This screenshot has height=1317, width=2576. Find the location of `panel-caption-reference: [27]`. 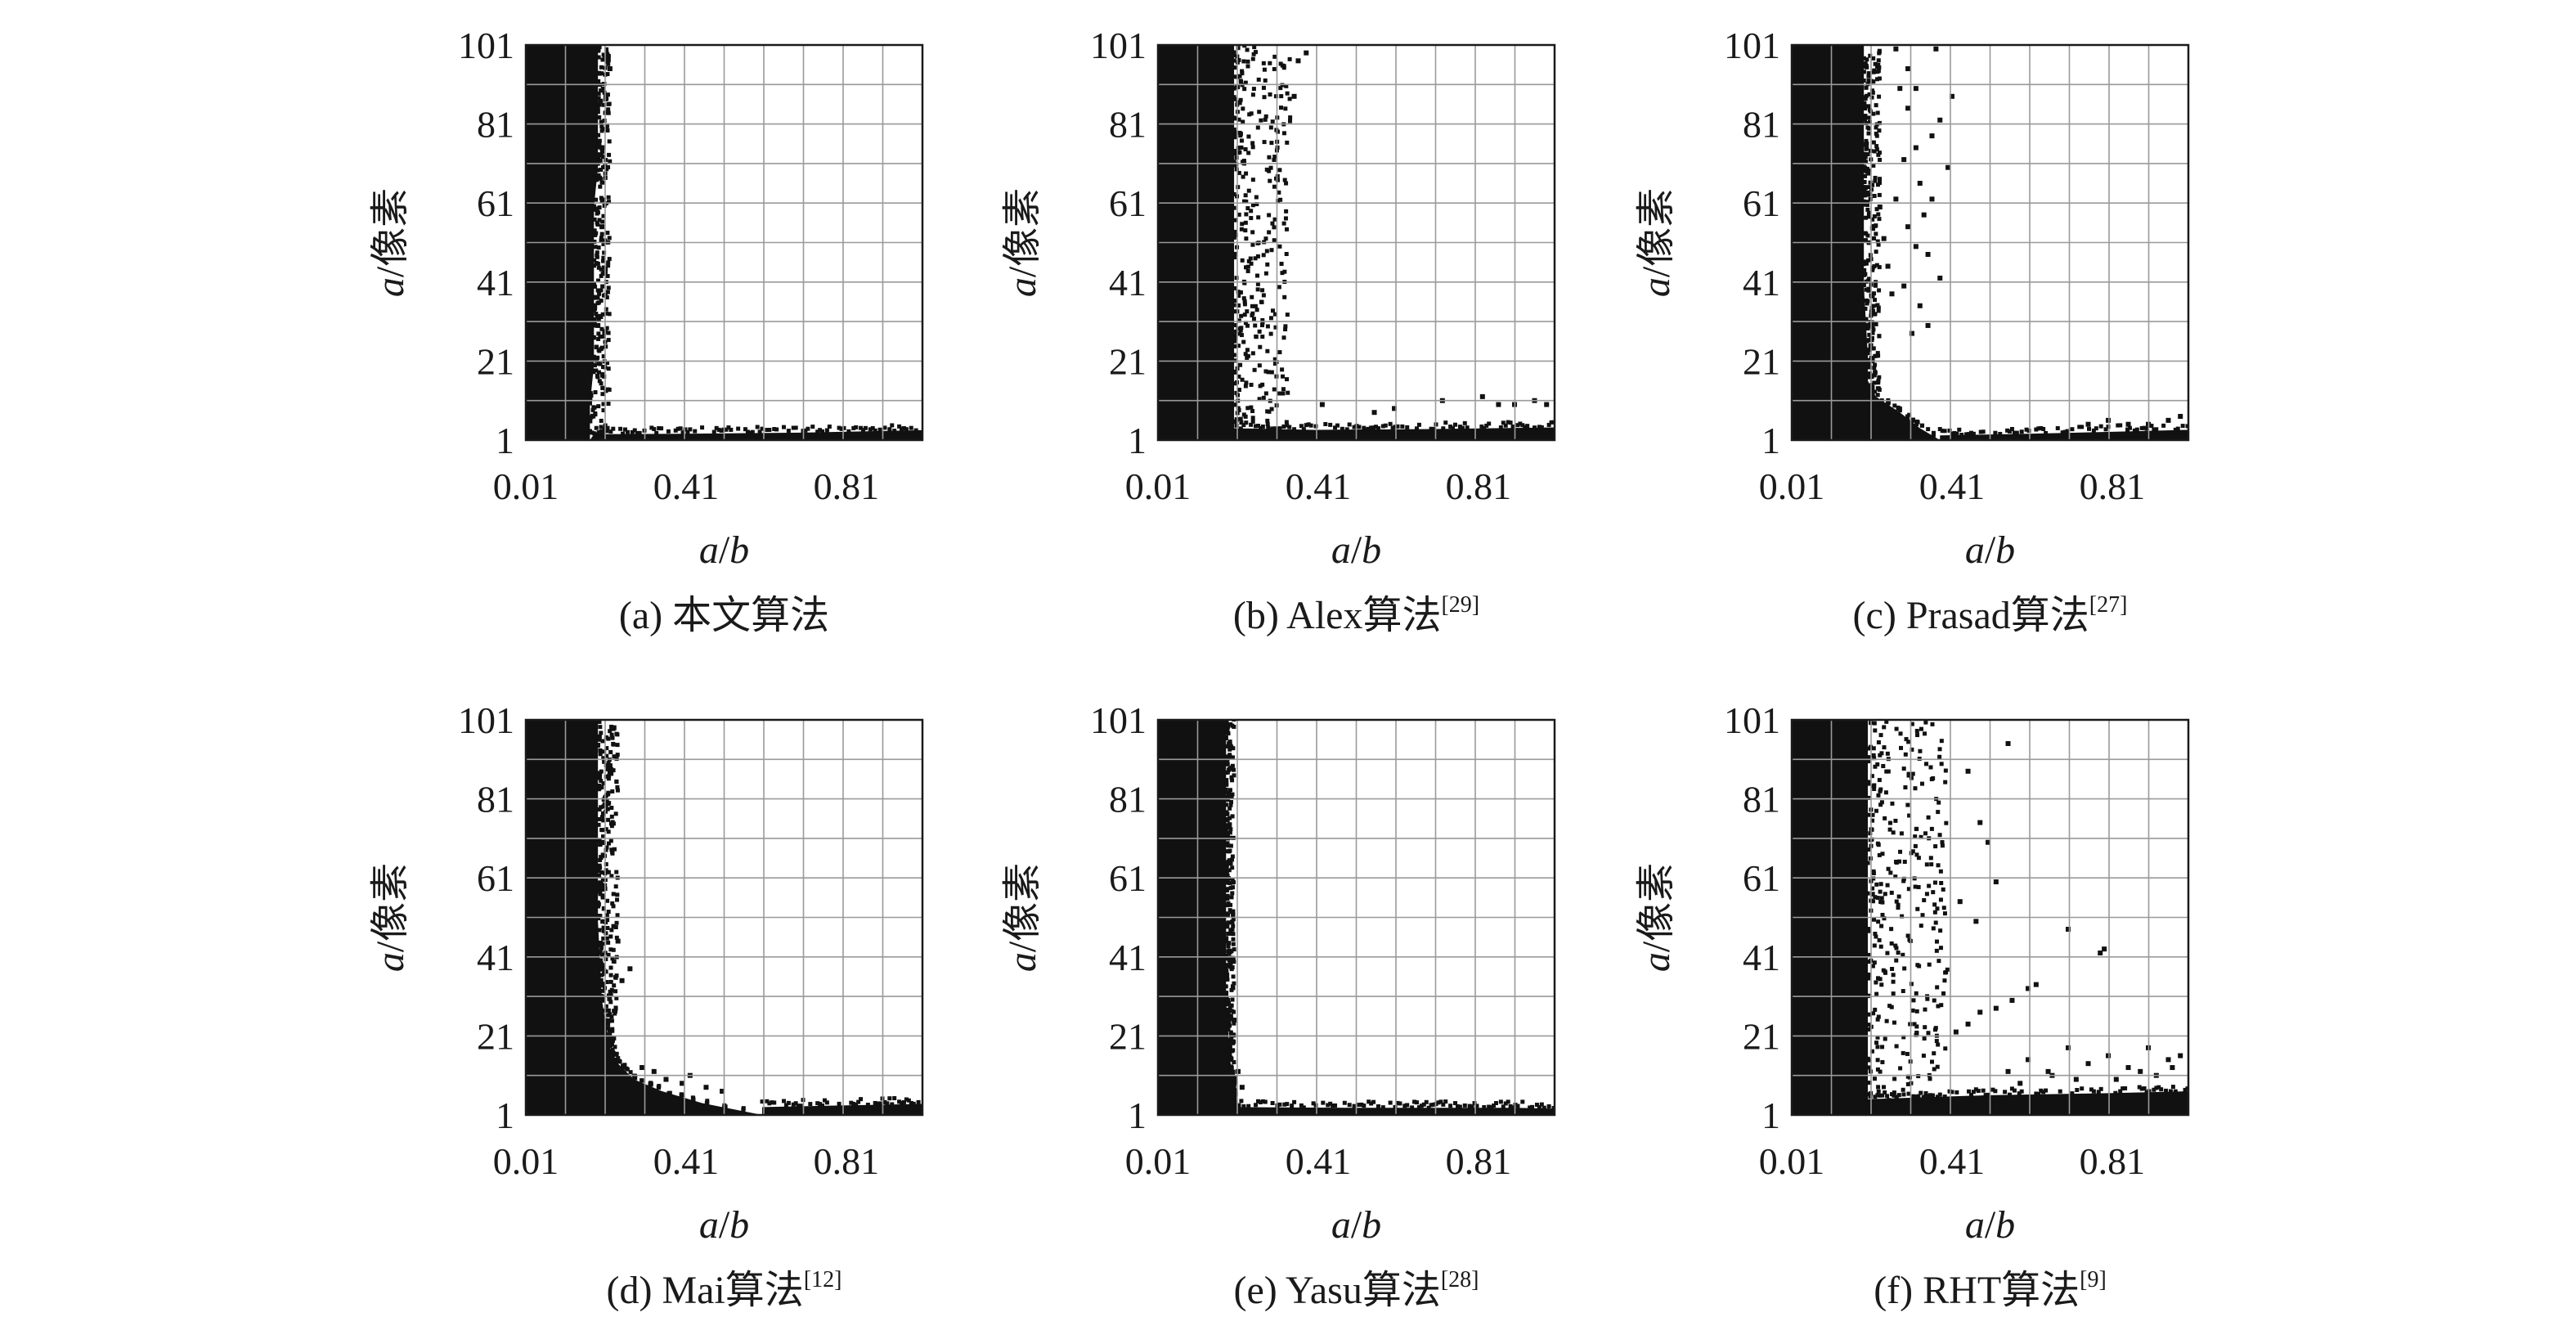

panel-caption-reference: [27] is located at coordinates (2108, 605).